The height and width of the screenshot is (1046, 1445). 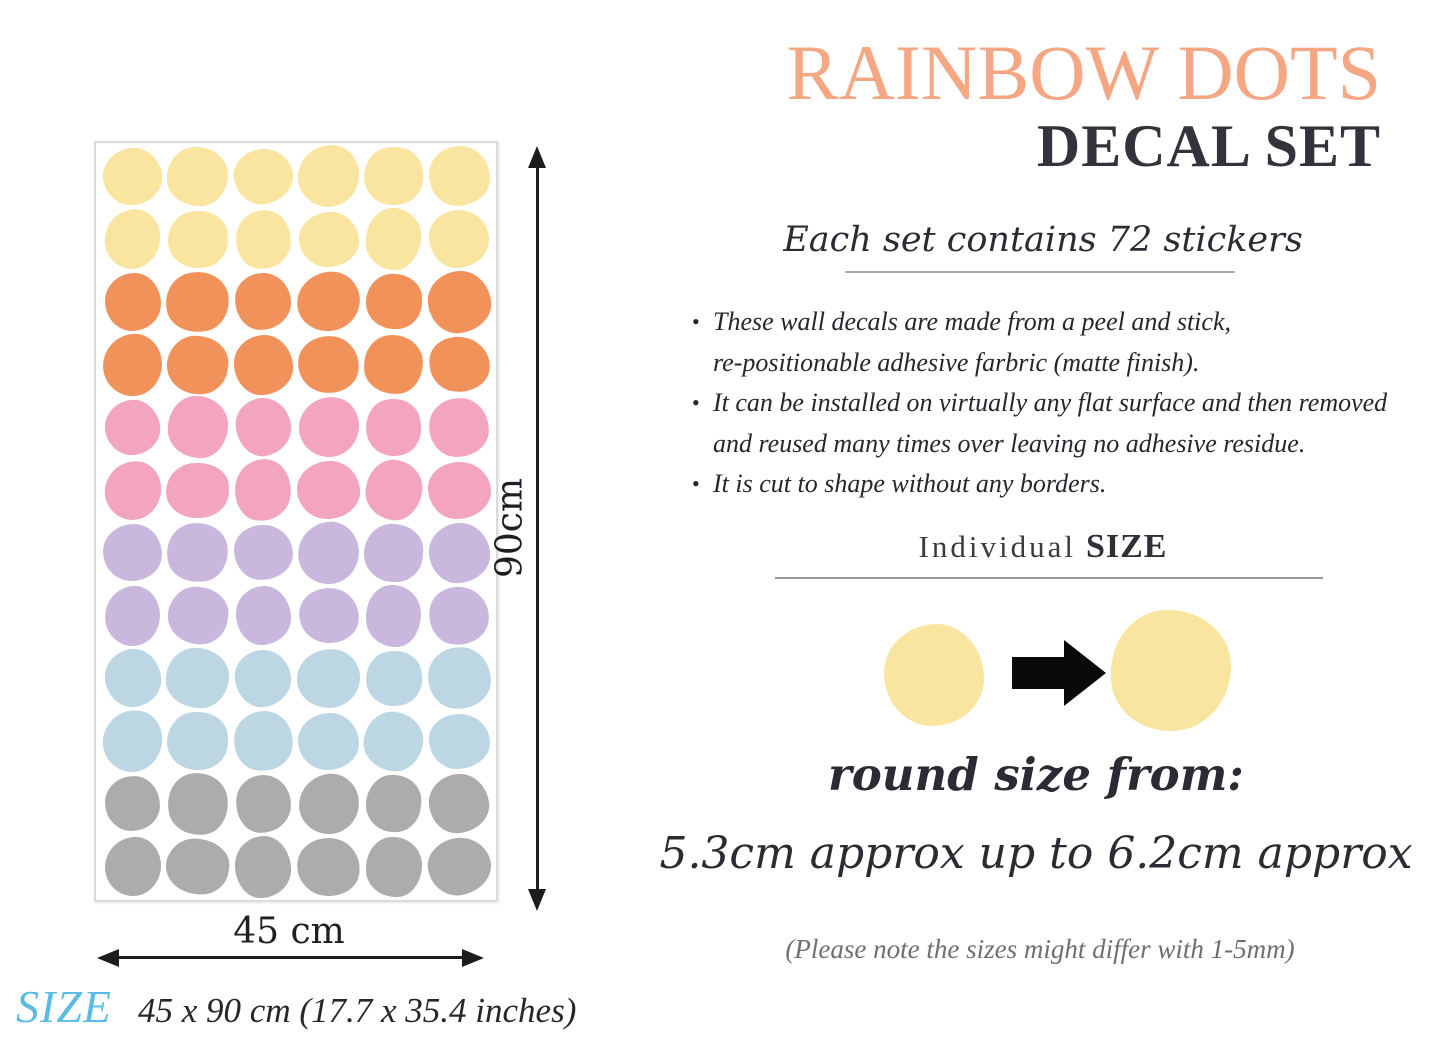 What do you see at coordinates (1126, 546) in the screenshot?
I see `individual-size-emph: SIZE` at bounding box center [1126, 546].